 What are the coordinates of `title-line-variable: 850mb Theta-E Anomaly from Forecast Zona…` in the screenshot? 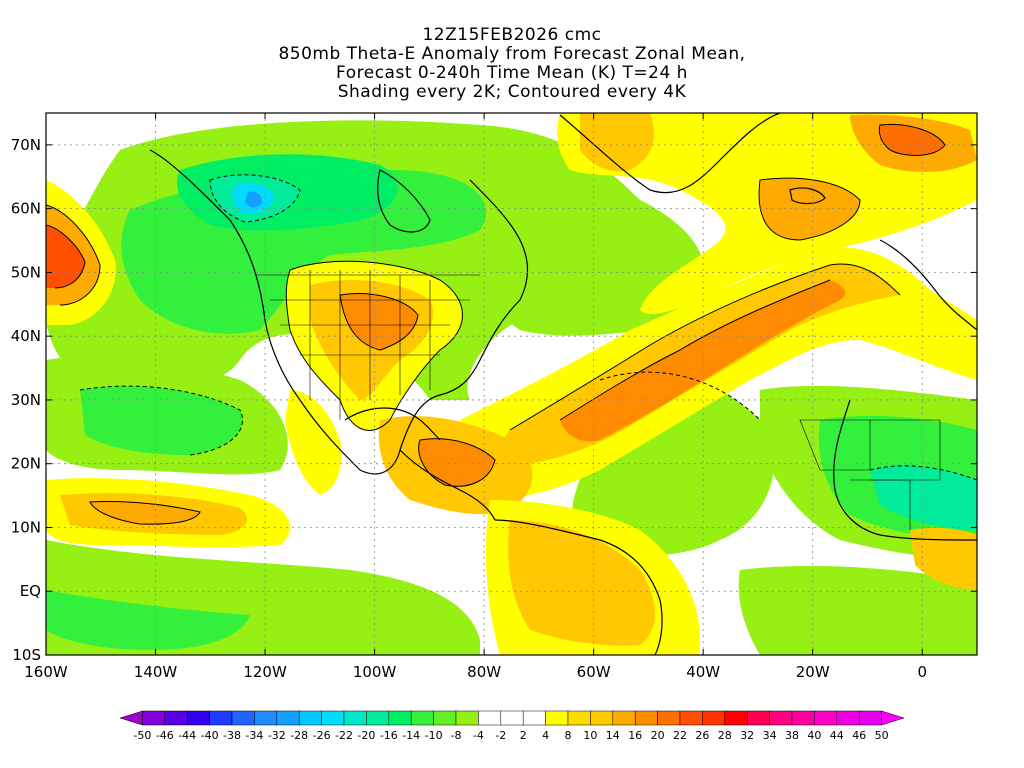 It's located at (512, 54).